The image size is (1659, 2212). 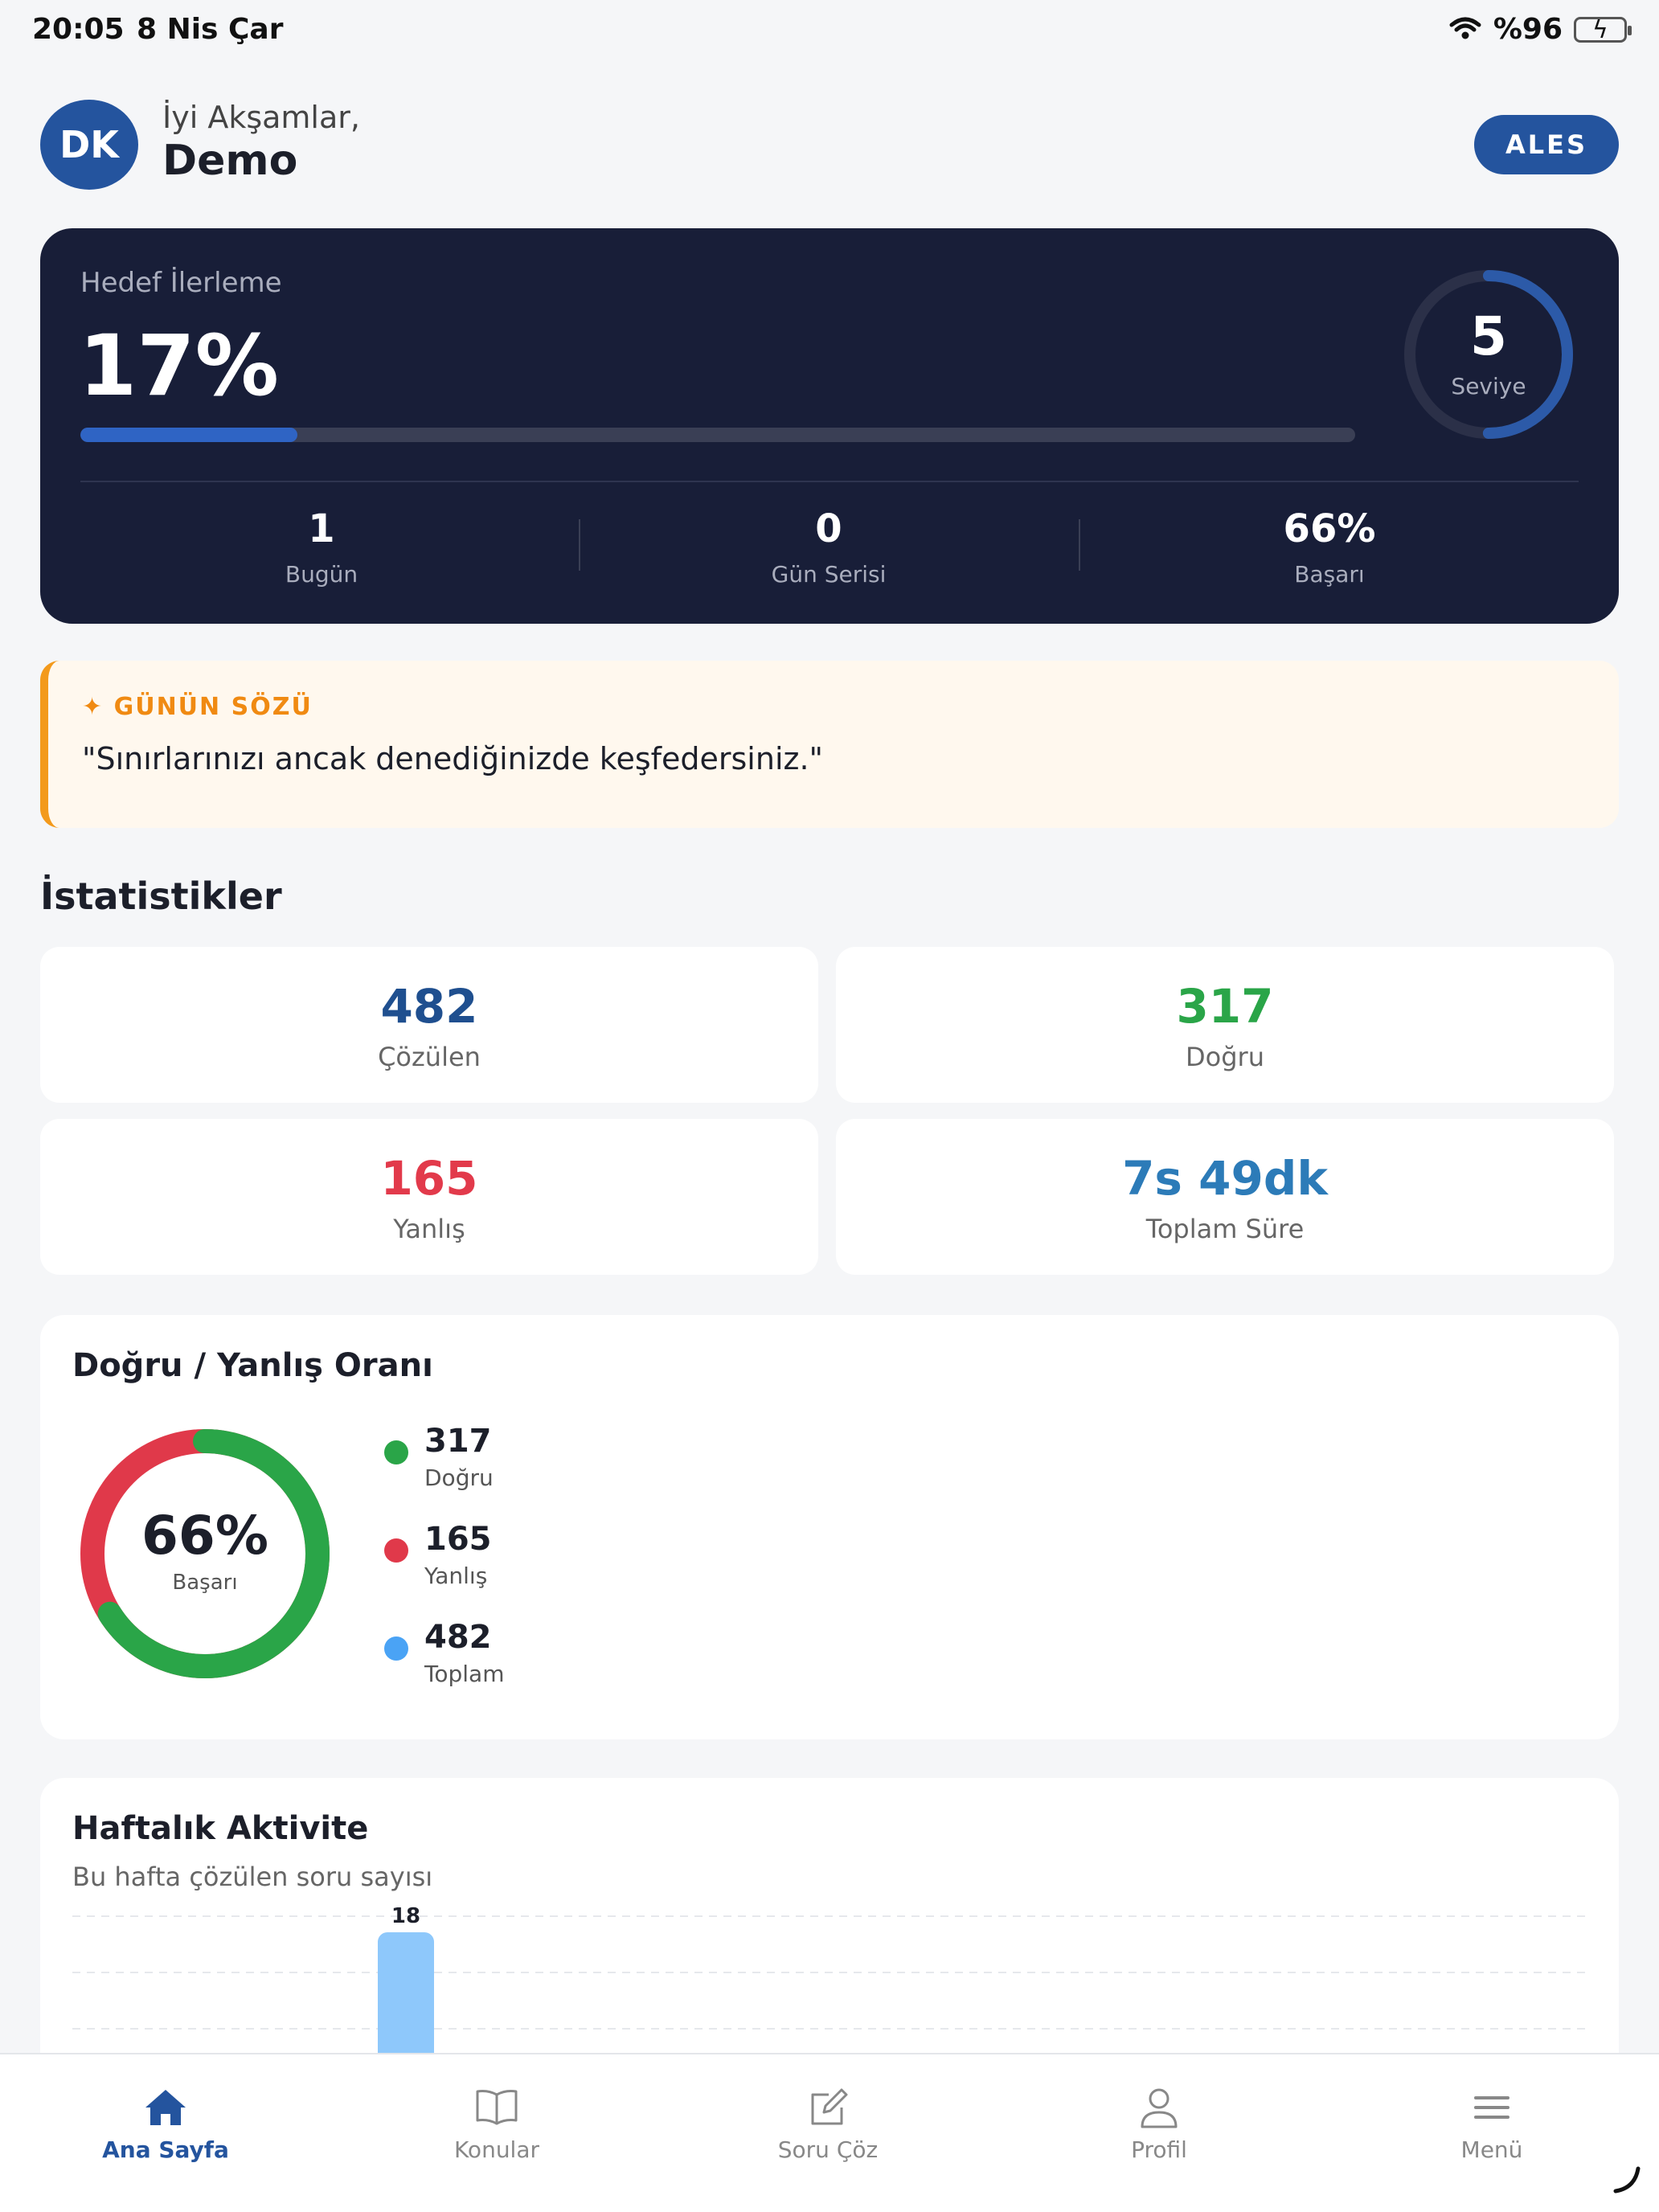 I want to click on donut-center-value: 66%, so click(x=204, y=1536).